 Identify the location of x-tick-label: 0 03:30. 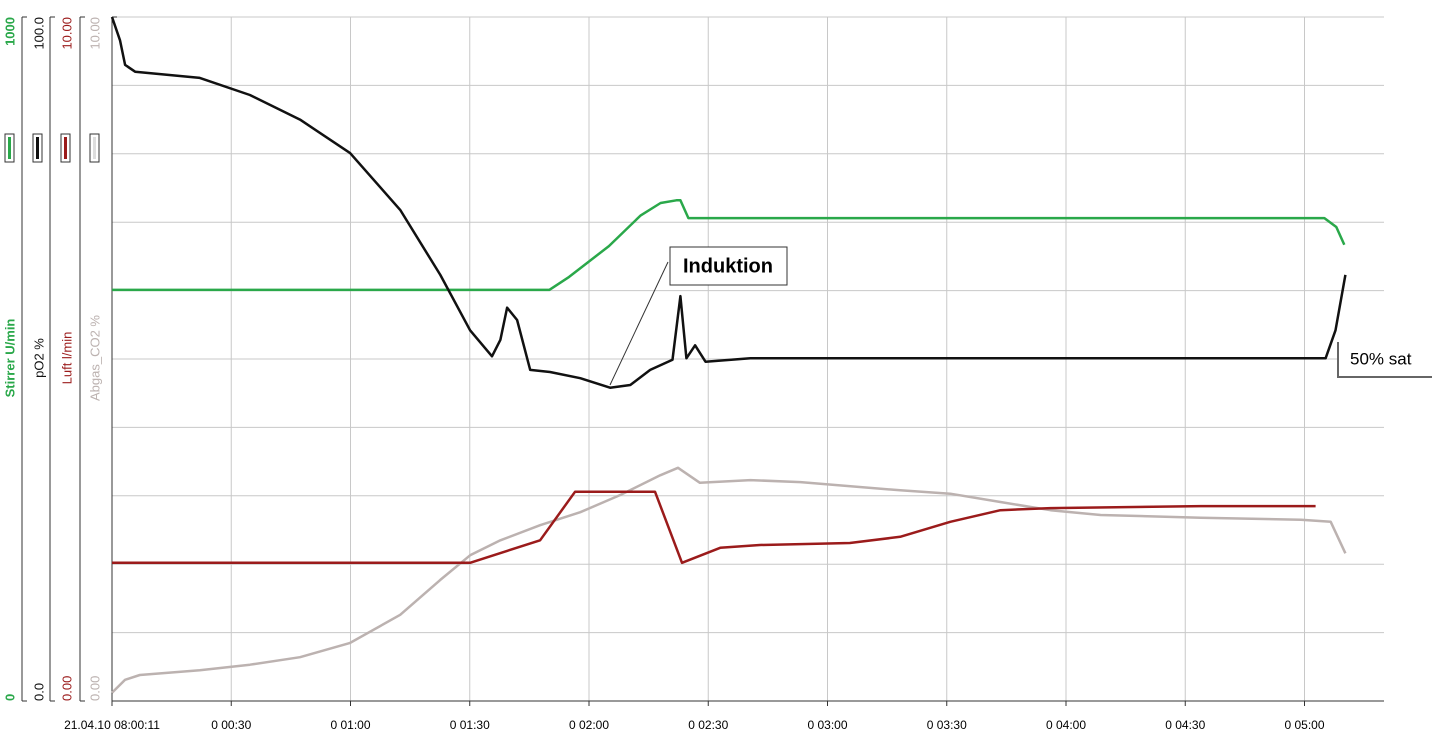
(947, 725).